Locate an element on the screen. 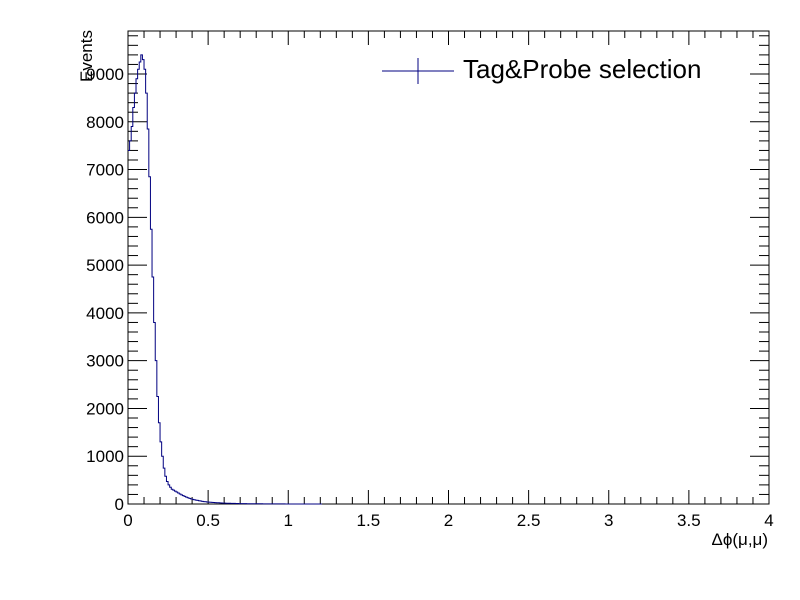 This screenshot has height=600, width=800. y-tick-label: 1000 is located at coordinates (105, 456).